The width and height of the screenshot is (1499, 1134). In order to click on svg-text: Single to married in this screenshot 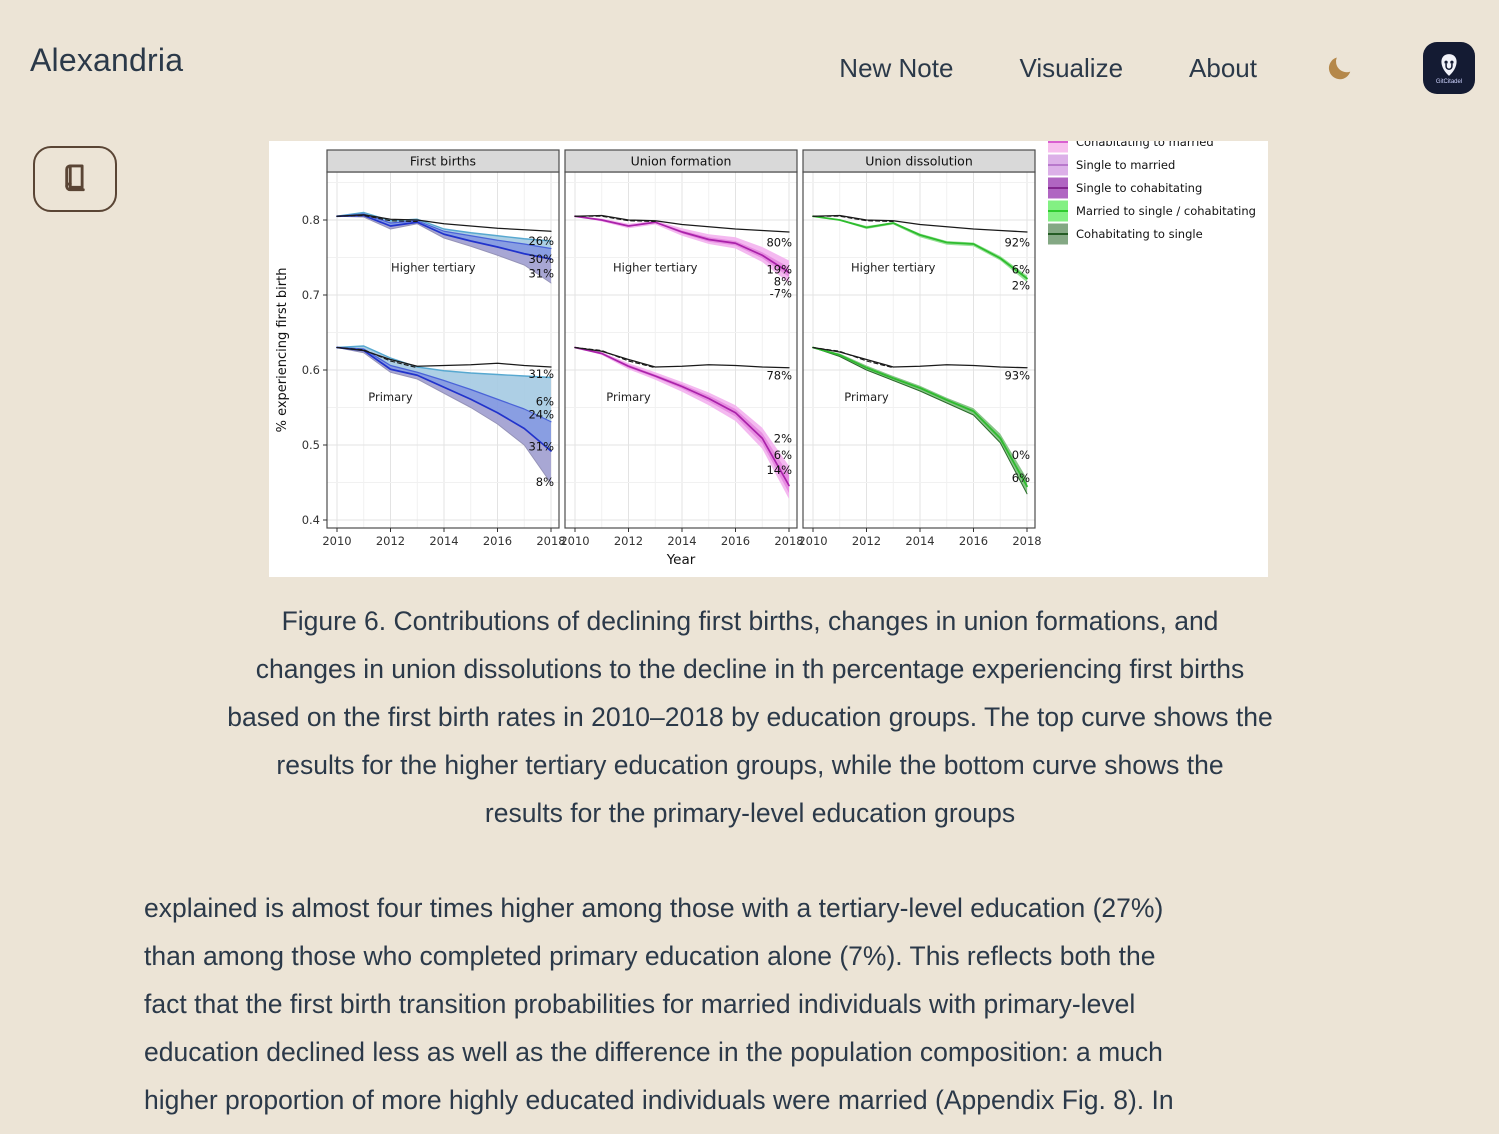, I will do `click(1125, 165)`.